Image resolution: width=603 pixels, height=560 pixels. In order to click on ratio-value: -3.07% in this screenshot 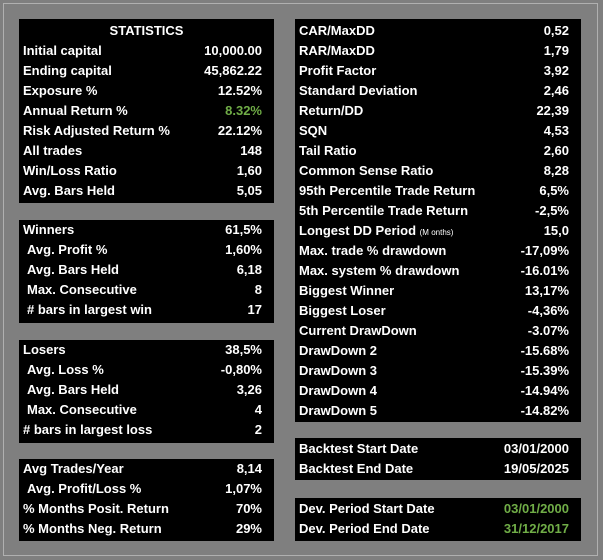, I will do `click(548, 330)`.